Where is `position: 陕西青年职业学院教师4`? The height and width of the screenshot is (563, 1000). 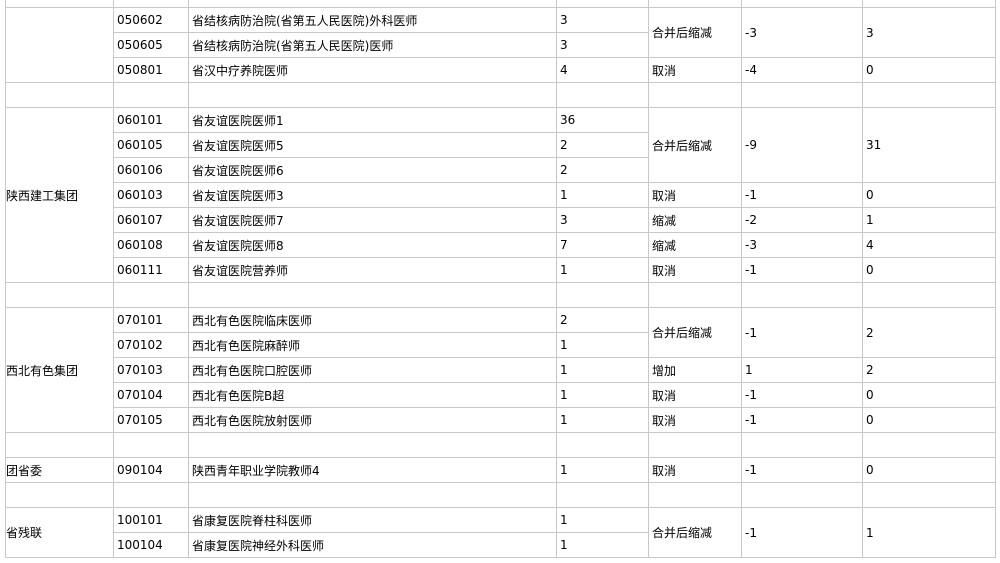
position: 陕西青年职业学院教师4 is located at coordinates (372, 470).